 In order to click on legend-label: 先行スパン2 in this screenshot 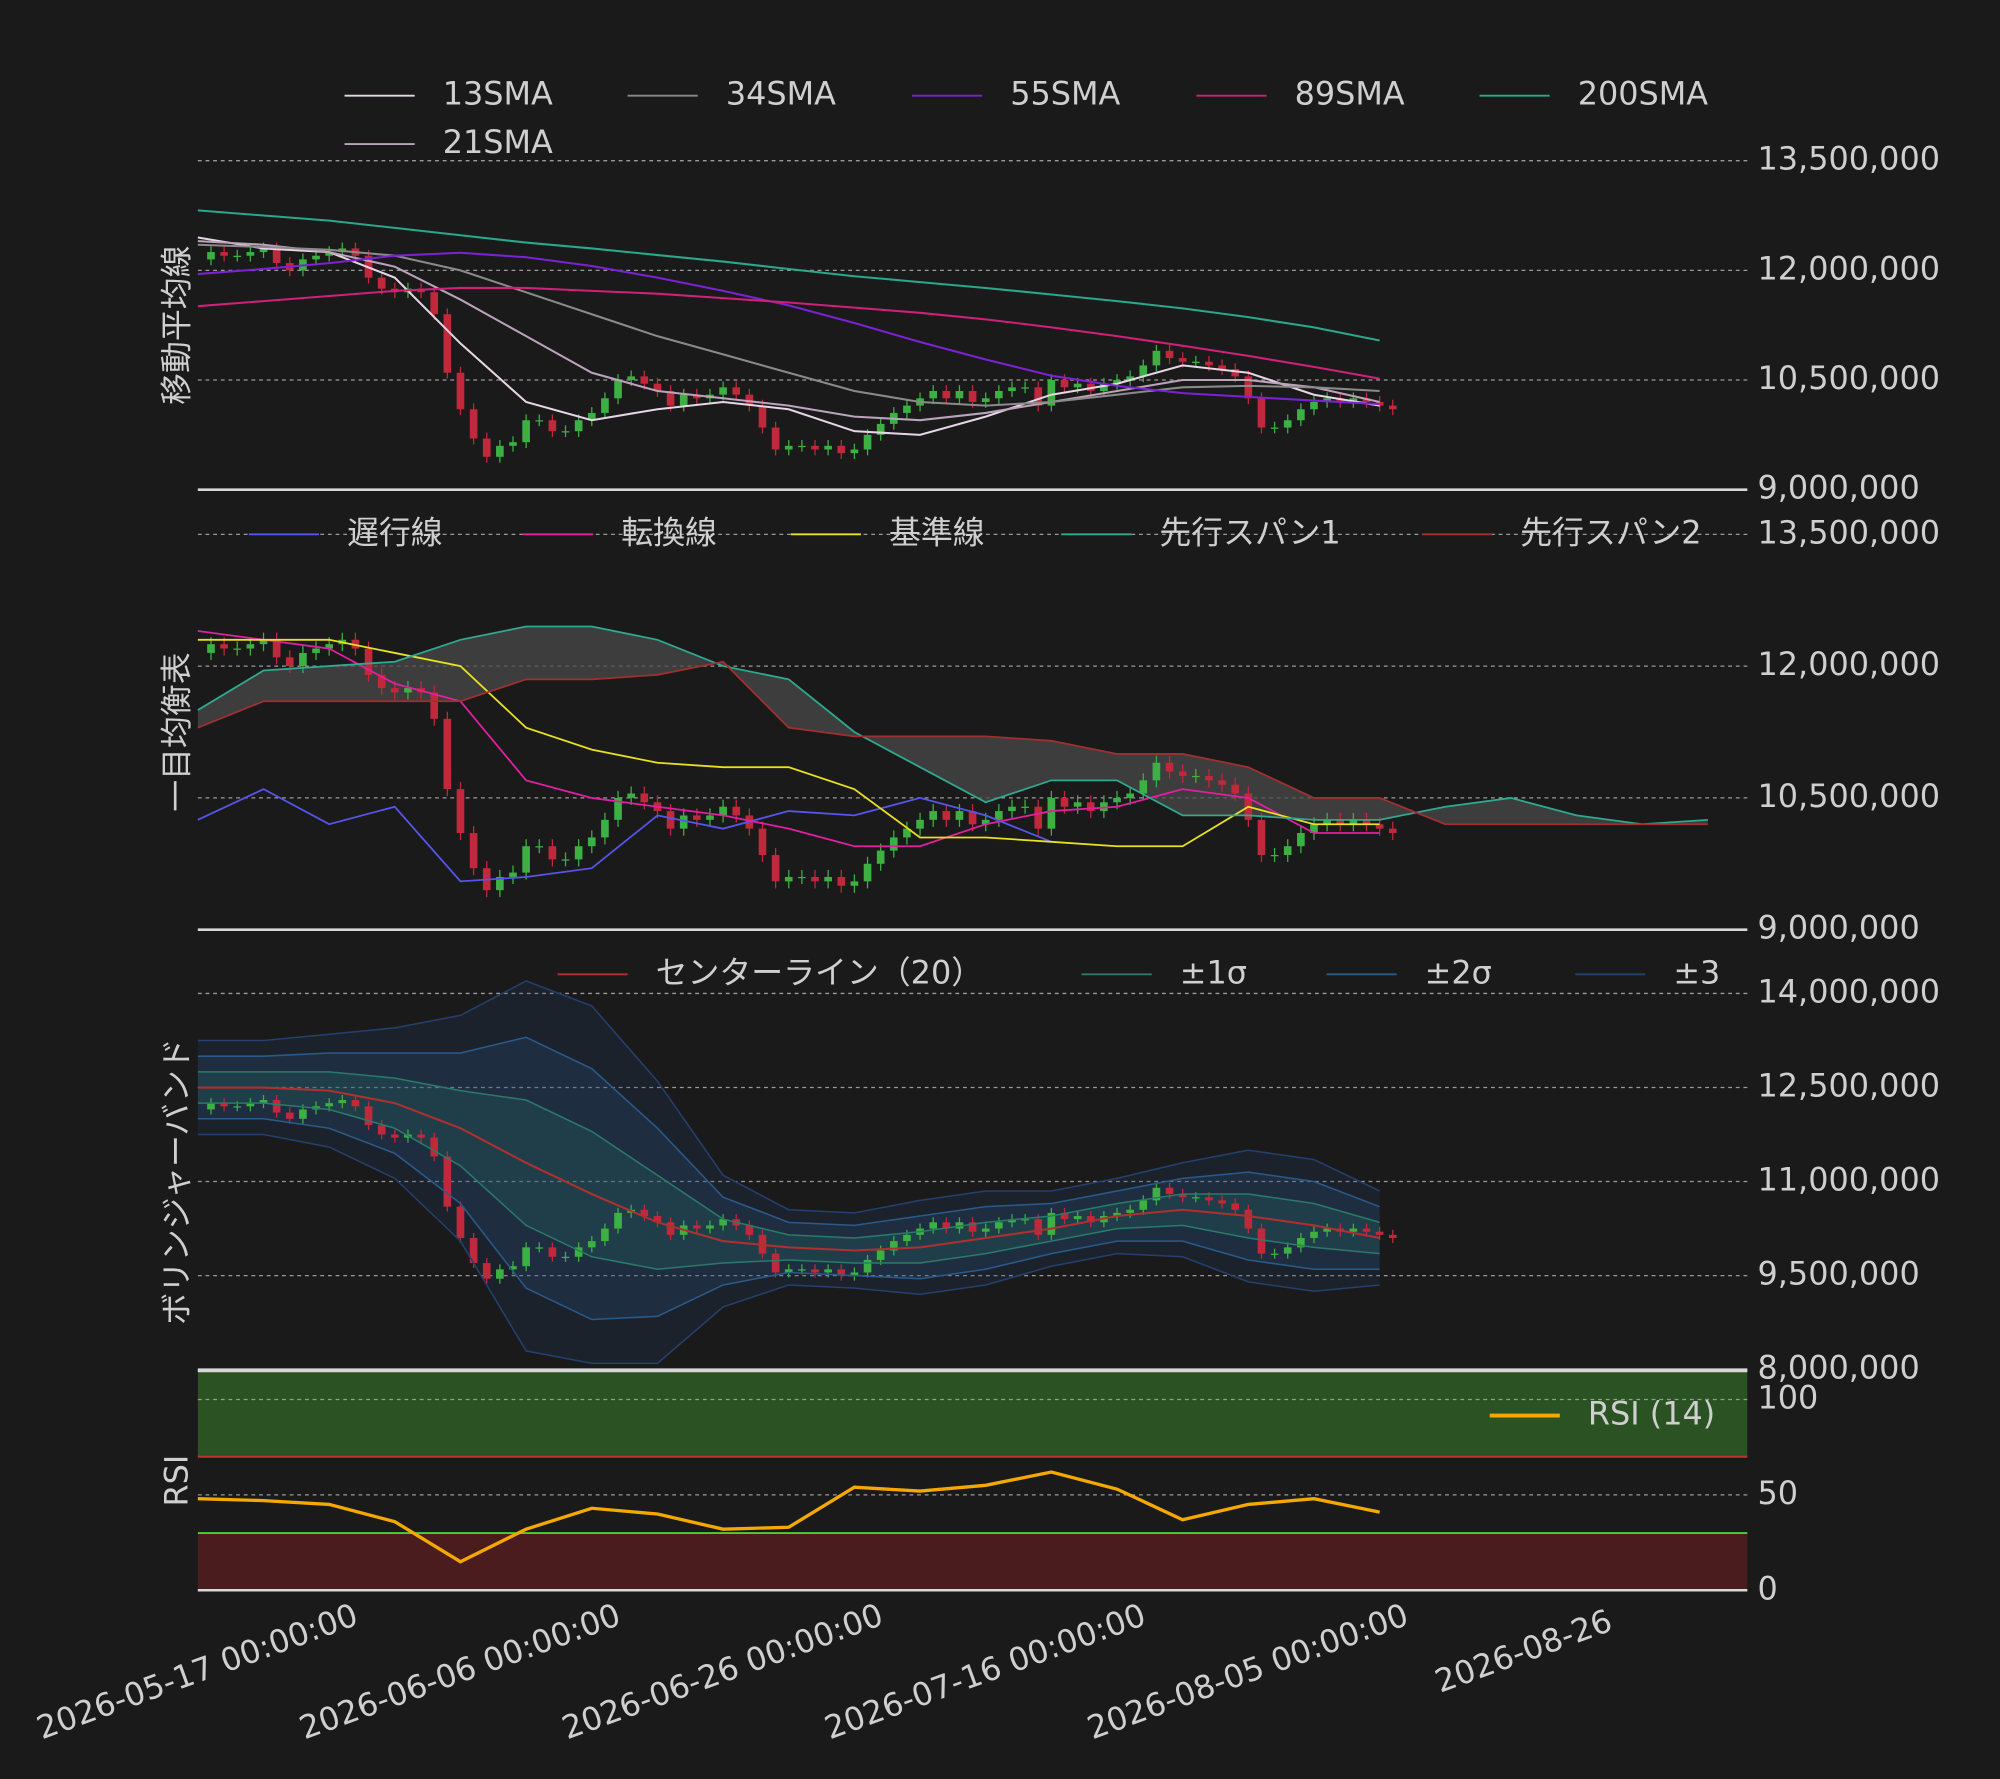, I will do `click(1610, 532)`.